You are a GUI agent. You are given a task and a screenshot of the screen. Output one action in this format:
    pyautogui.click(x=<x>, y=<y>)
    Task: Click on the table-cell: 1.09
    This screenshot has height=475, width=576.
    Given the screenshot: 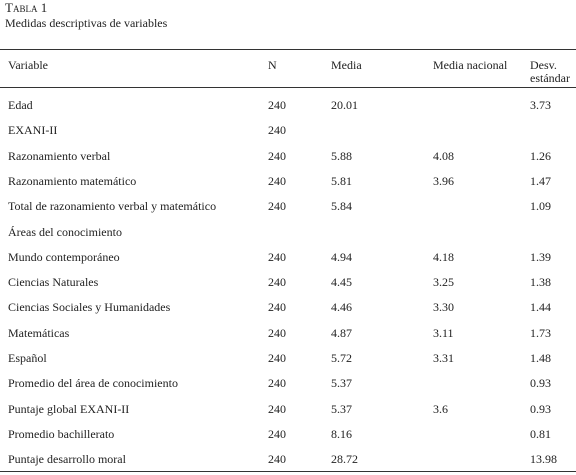 What is the action you would take?
    pyautogui.click(x=540, y=206)
    